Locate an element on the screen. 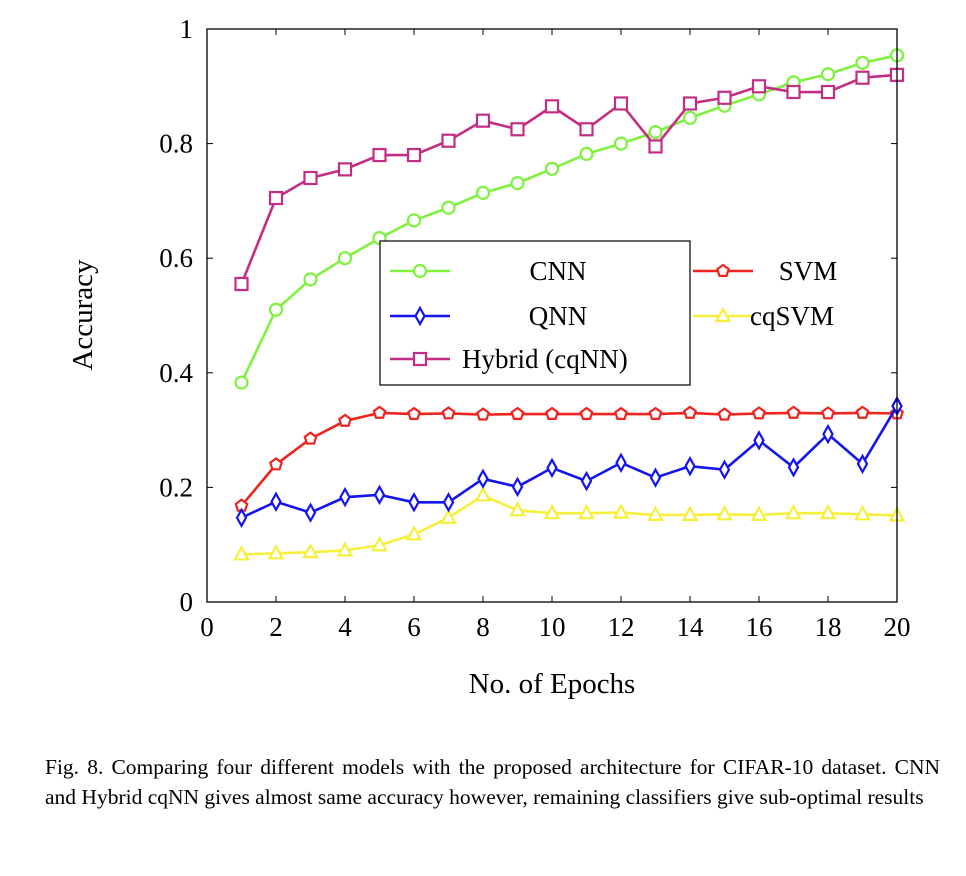  x-tick-label: 18 is located at coordinates (828, 627).